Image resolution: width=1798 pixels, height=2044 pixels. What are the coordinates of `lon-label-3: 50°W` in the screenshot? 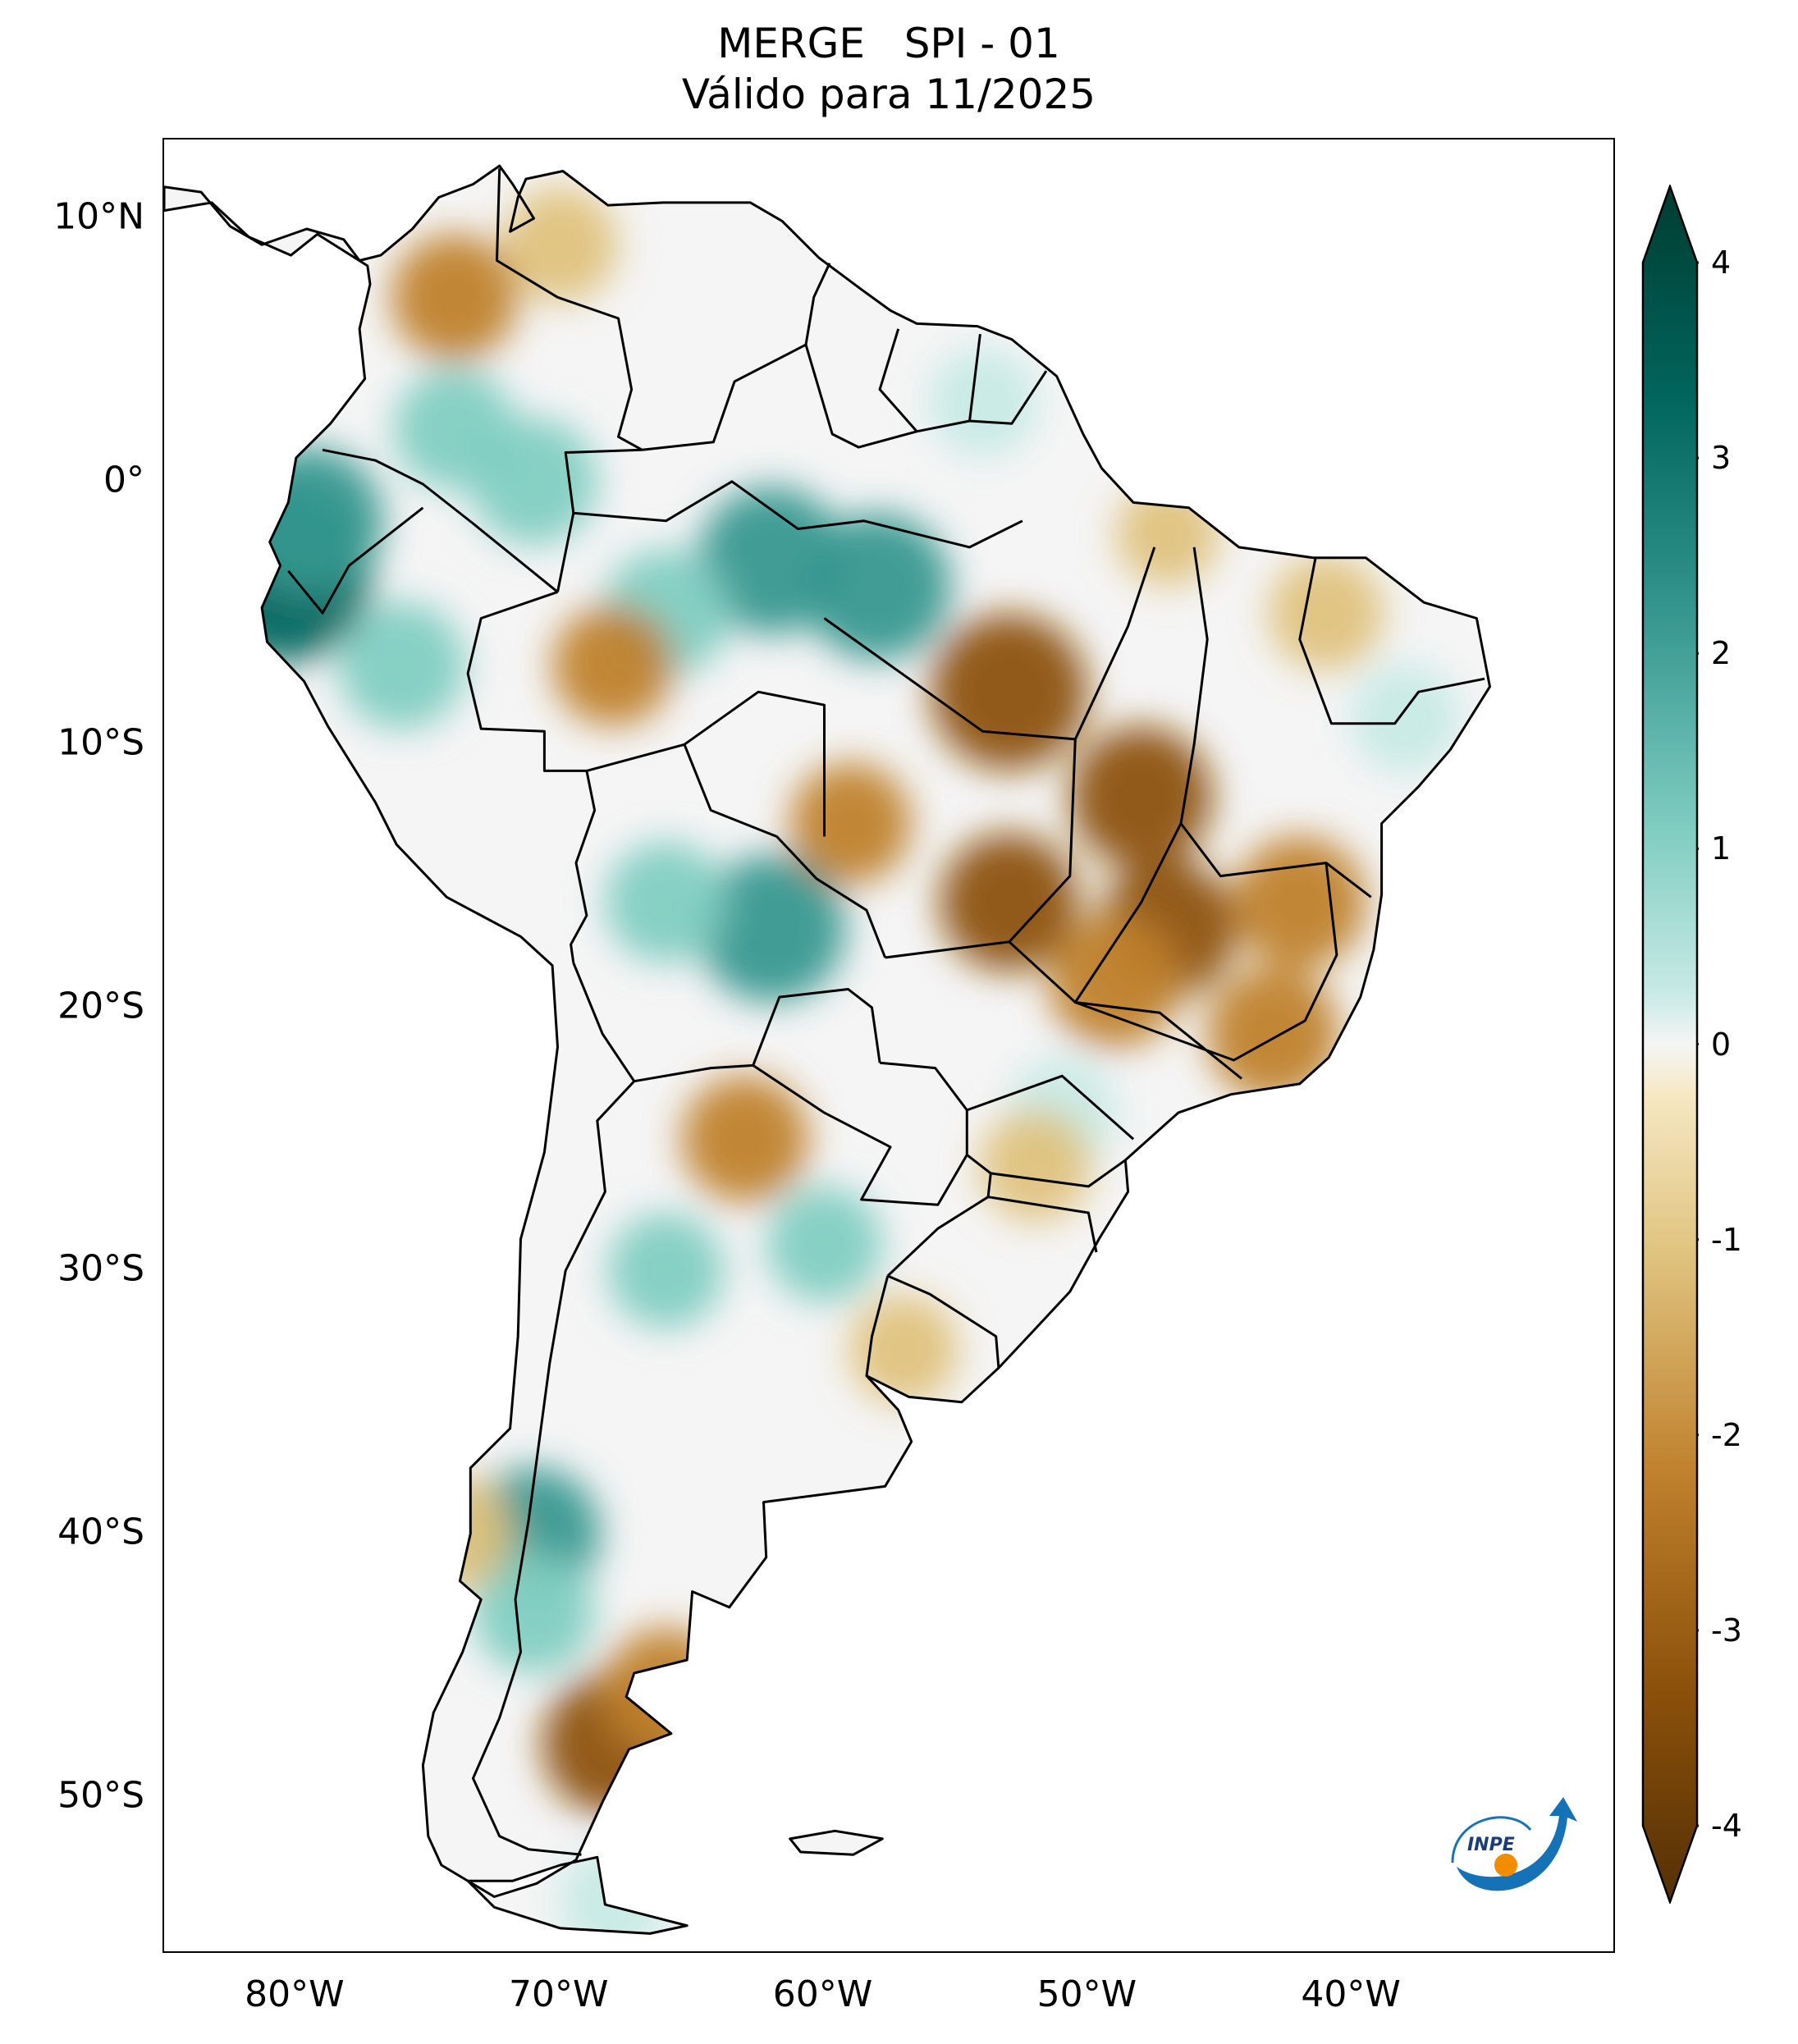 It's located at (1086, 1994).